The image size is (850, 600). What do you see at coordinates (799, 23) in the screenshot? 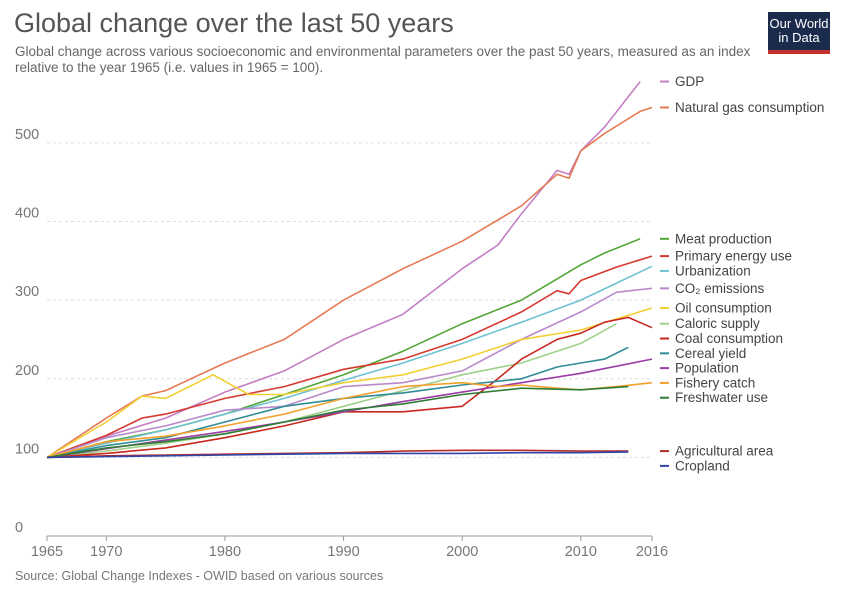
I see `logo-line-1: Our World` at bounding box center [799, 23].